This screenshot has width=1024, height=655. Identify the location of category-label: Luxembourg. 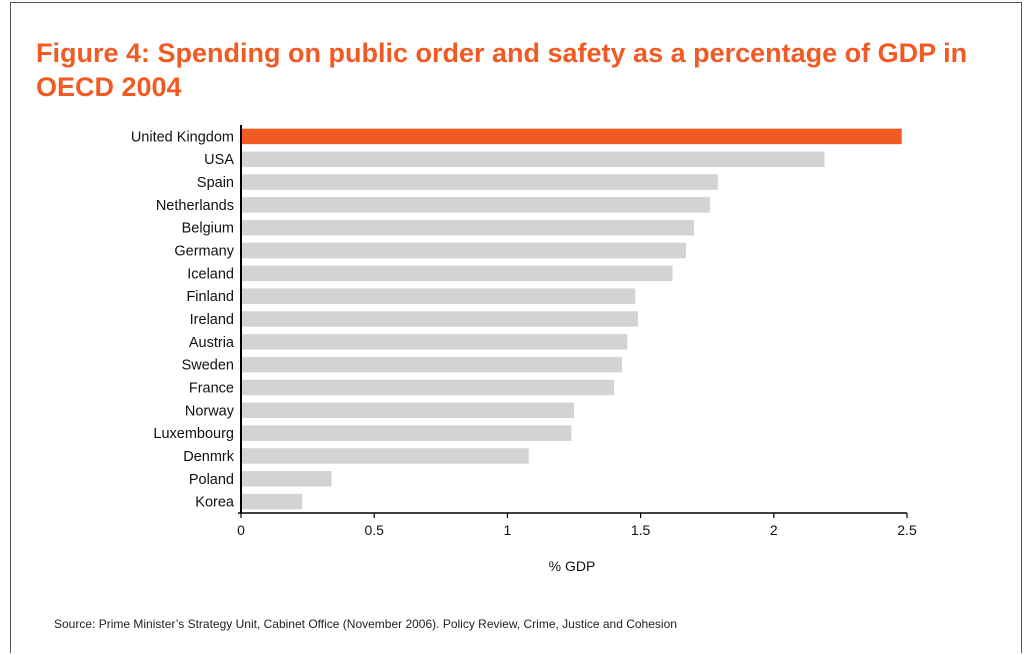
(193, 434).